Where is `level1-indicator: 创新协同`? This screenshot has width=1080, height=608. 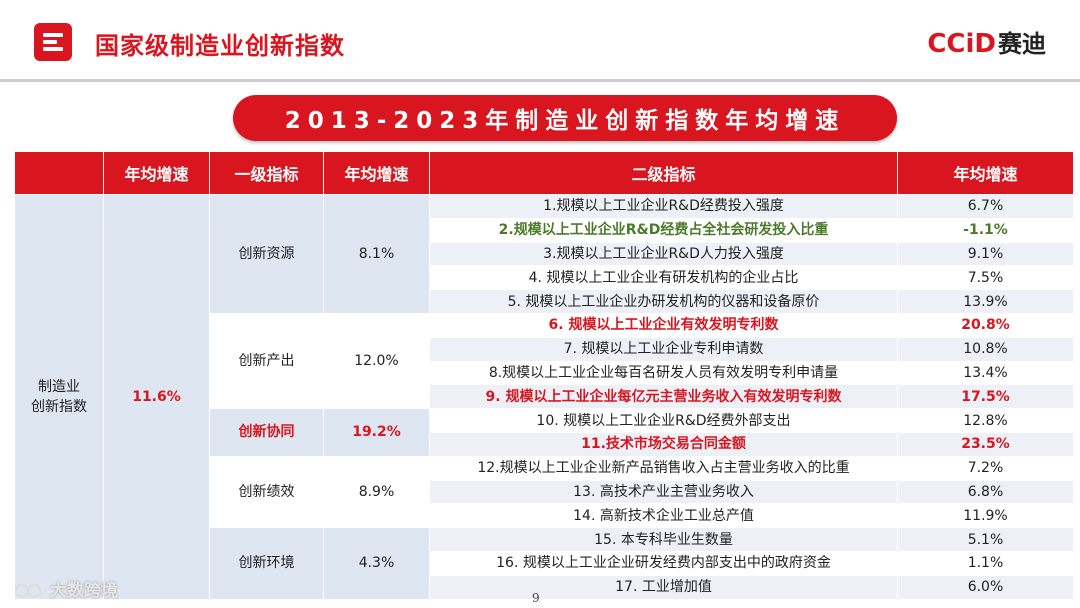 level1-indicator: 创新协同 is located at coordinates (266, 432).